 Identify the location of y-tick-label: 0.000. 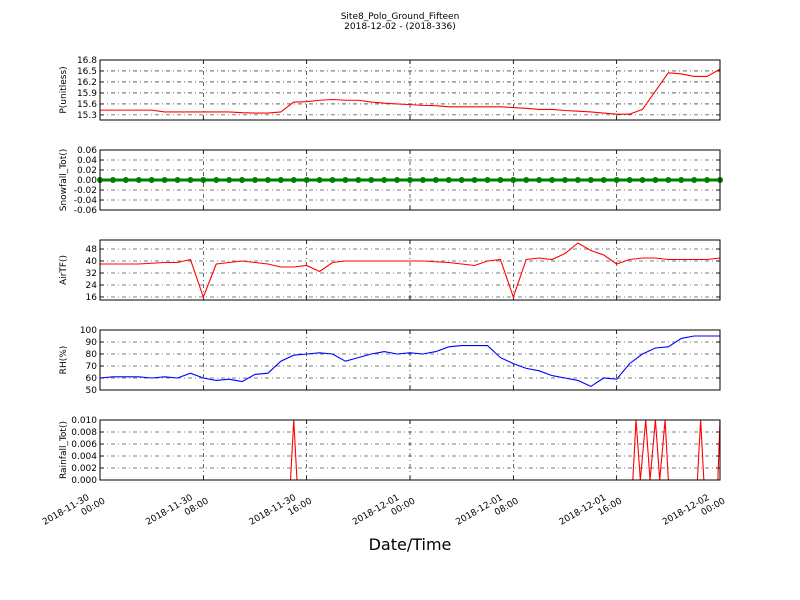
(84, 481).